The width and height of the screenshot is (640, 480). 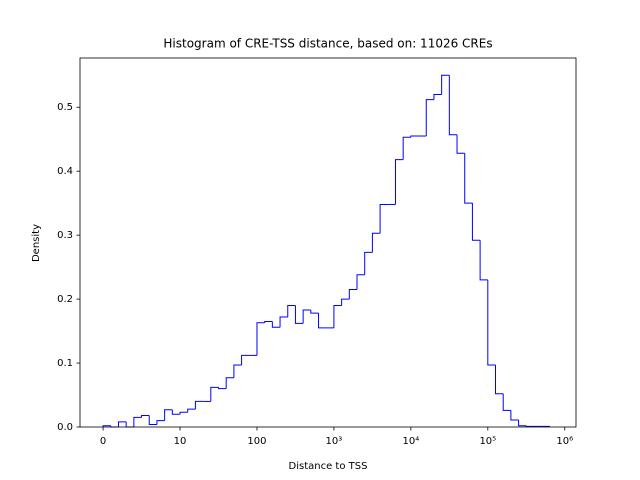 I want to click on x-tick-label: 10, so click(x=180, y=441).